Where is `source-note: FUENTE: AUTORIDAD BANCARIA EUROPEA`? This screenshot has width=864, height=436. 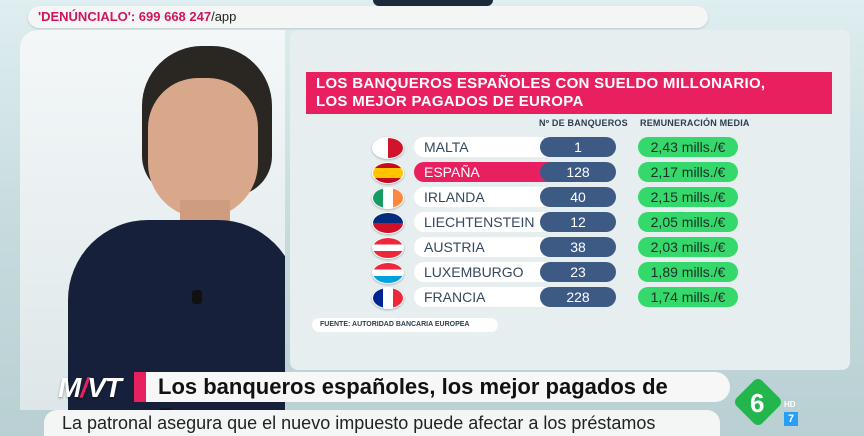 source-note: FUENTE: AUTORIDAD BANCARIA EUROPEA is located at coordinates (405, 325).